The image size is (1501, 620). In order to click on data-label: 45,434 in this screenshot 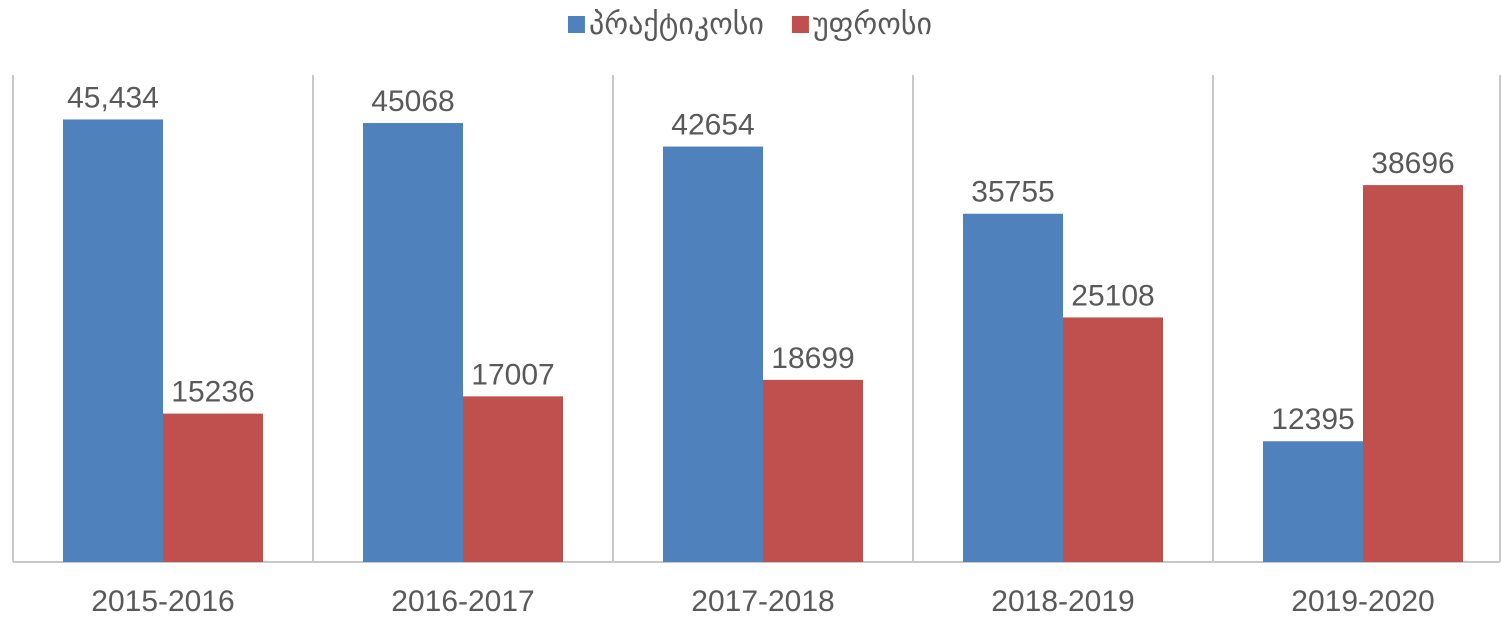, I will do `click(113, 97)`.